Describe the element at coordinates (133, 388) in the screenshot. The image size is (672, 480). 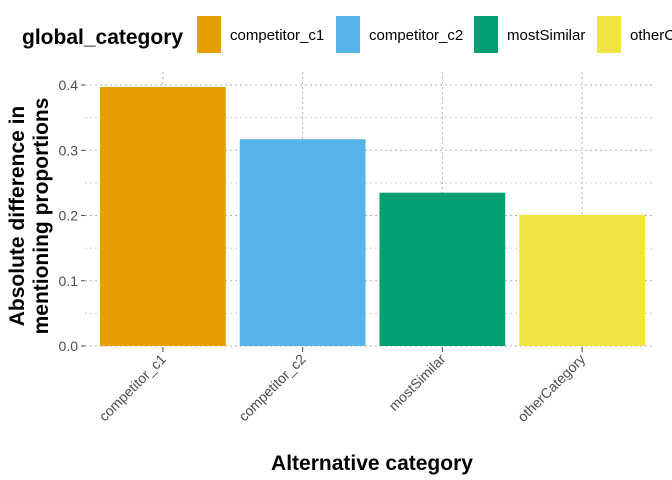
I see `x-tick-label-competitor_c1: competitor_c1` at that location.